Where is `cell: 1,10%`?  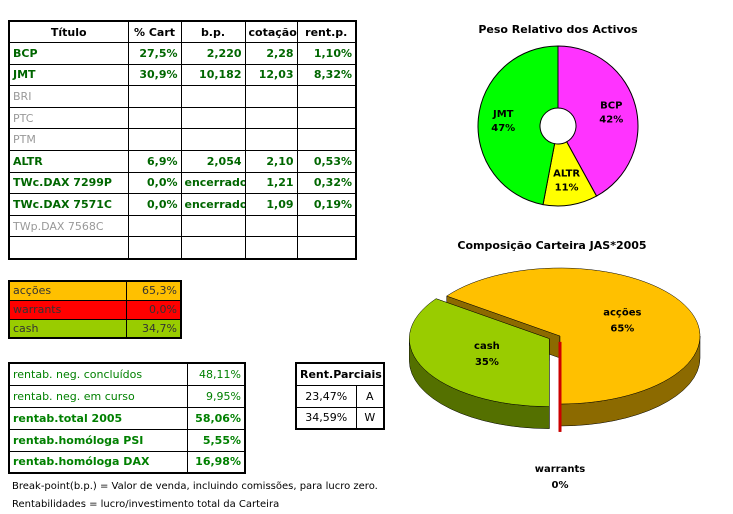 cell: 1,10% is located at coordinates (326, 53).